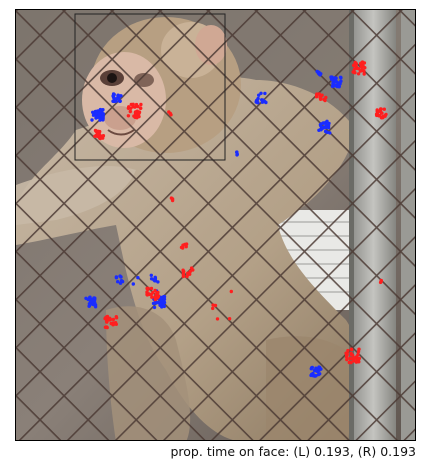 Image resolution: width=427 pixels, height=470 pixels. What do you see at coordinates (293, 451) in the screenshot?
I see `face-time-caption: prop. time on face: (L) 0.193, (R) 0.193` at bounding box center [293, 451].